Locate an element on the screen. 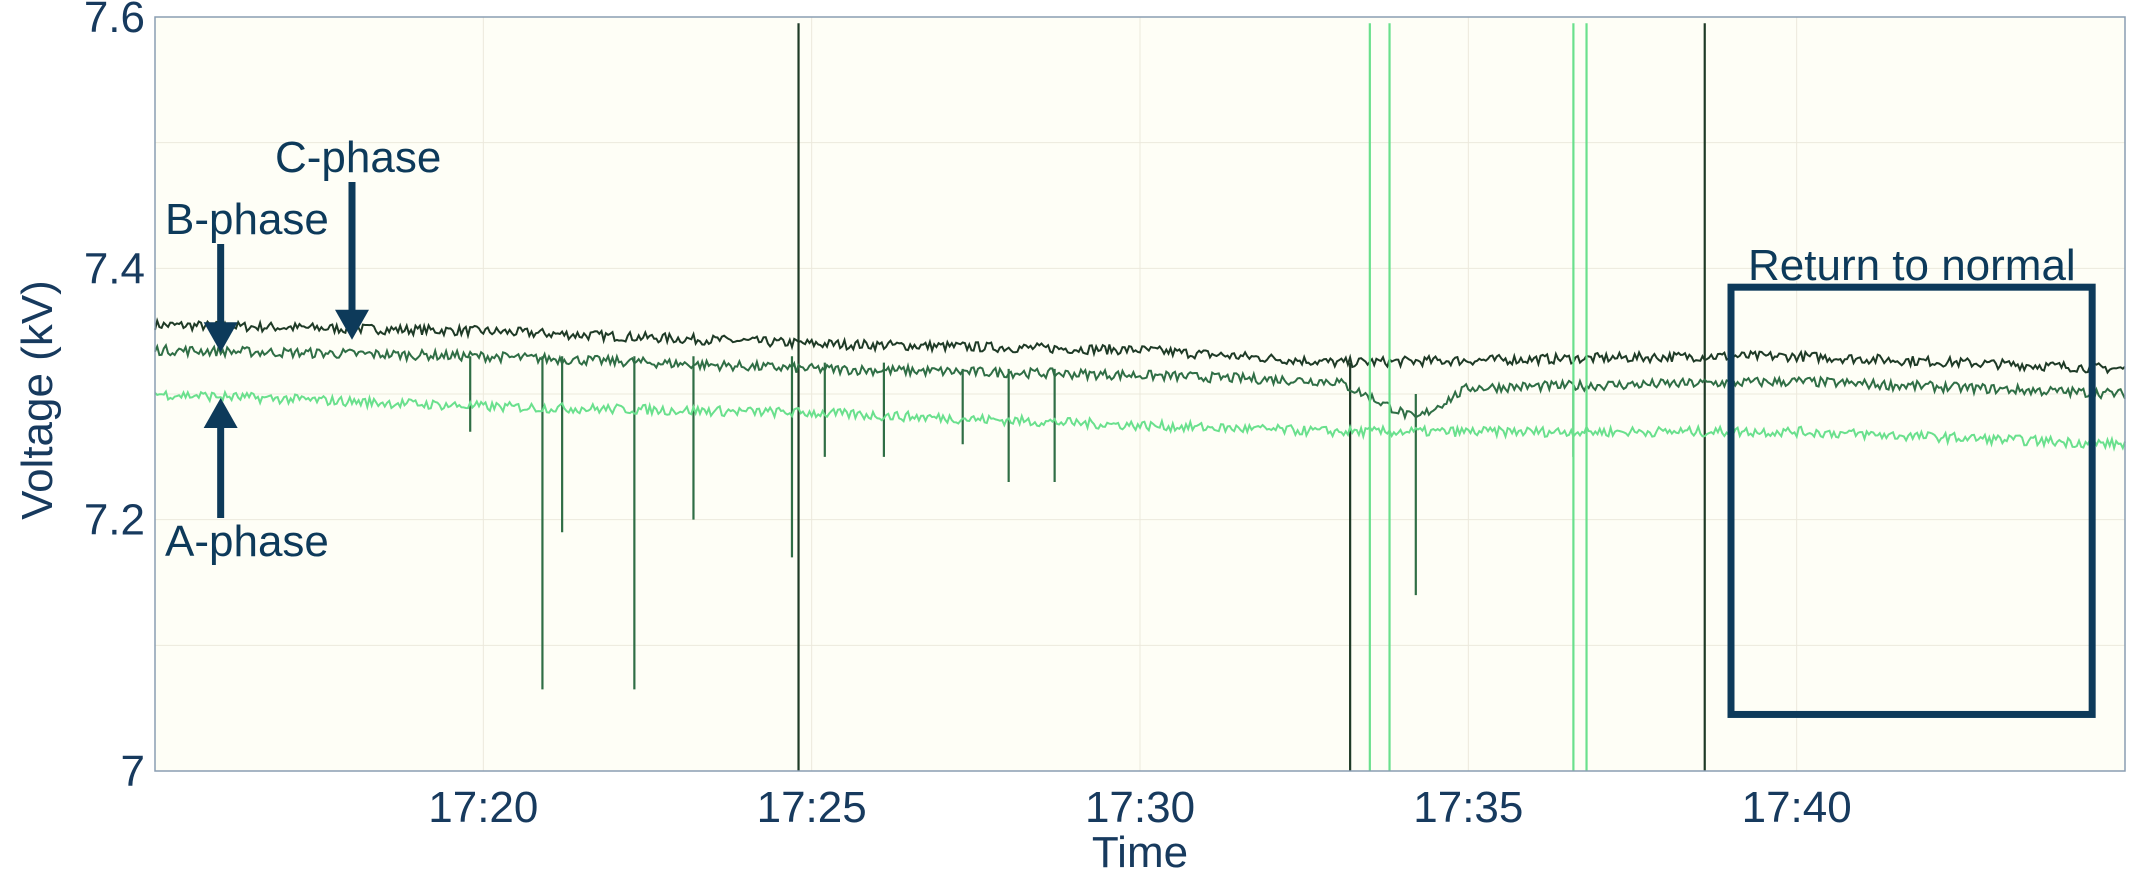 This screenshot has height=876, width=2136. line-c-phase is located at coordinates (1140, 346).